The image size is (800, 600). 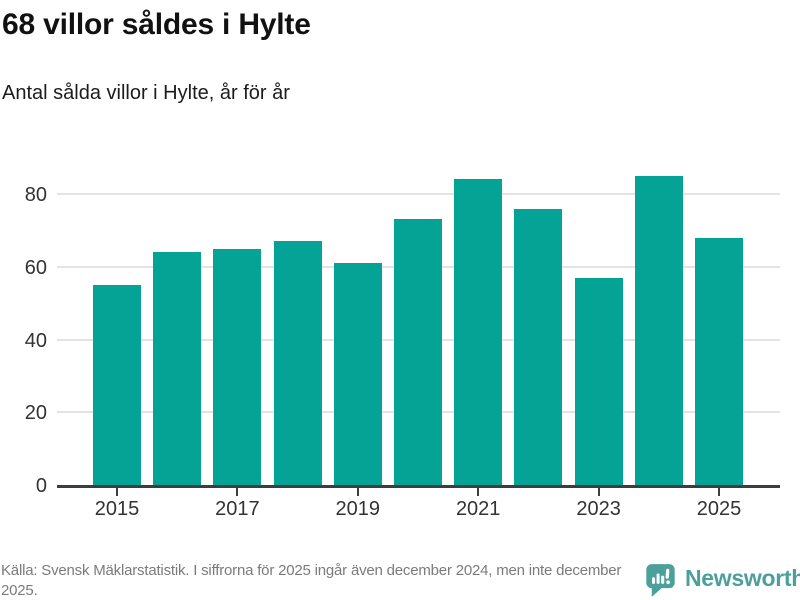 What do you see at coordinates (478, 492) in the screenshot?
I see `x-tick-2021` at bounding box center [478, 492].